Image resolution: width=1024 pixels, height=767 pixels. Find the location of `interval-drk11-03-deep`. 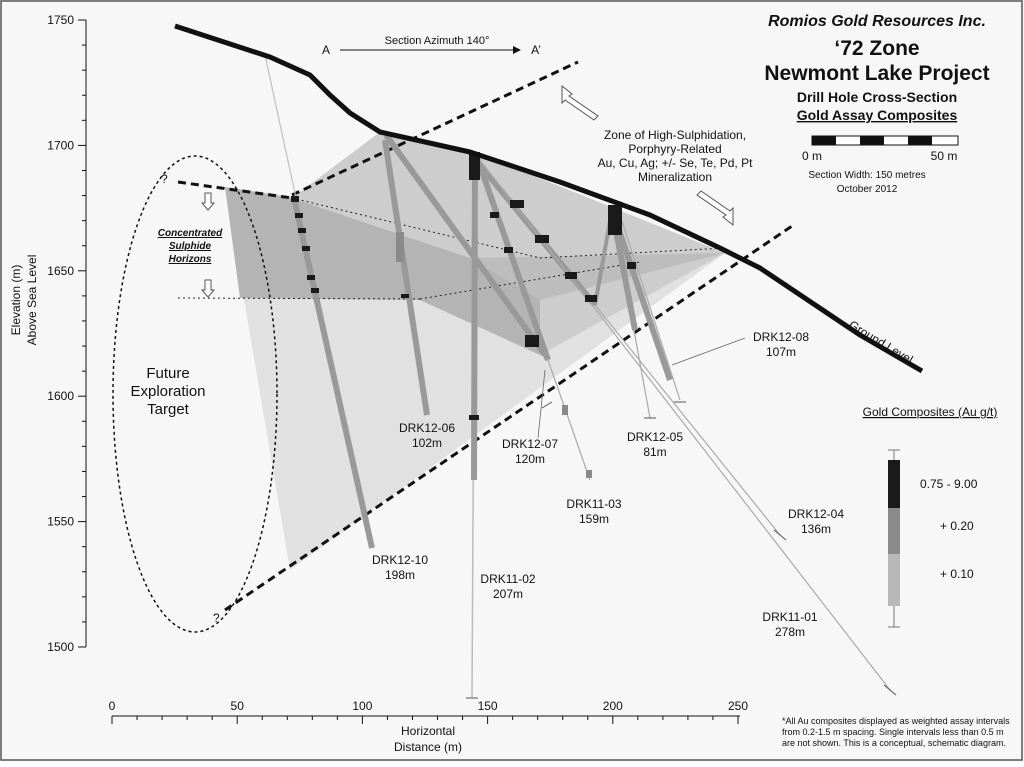

interval-drk11-03-deep is located at coordinates (565, 410).